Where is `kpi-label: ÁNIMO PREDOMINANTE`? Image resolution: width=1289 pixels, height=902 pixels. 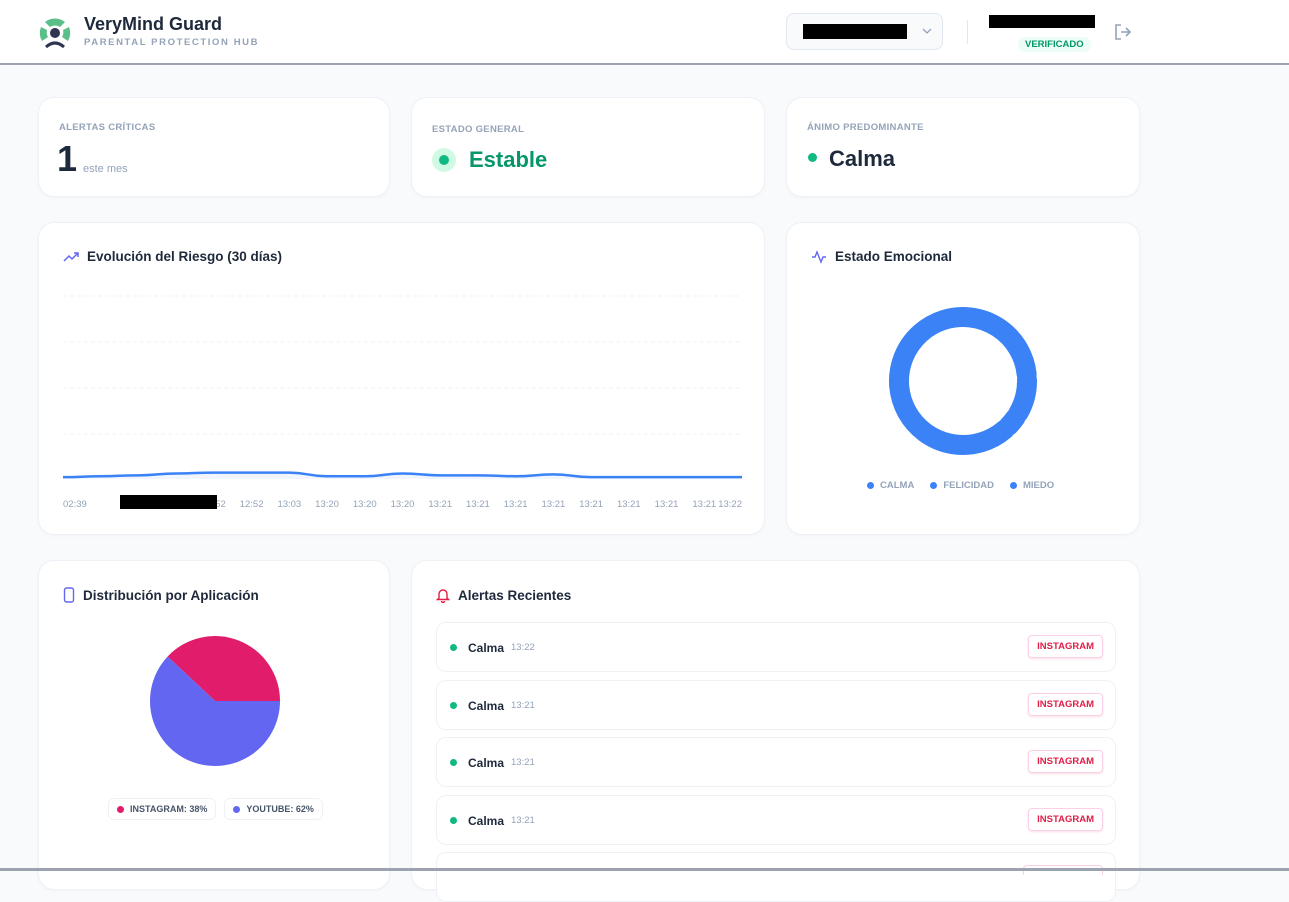
kpi-label: ÁNIMO PREDOMINANTE is located at coordinates (865, 127).